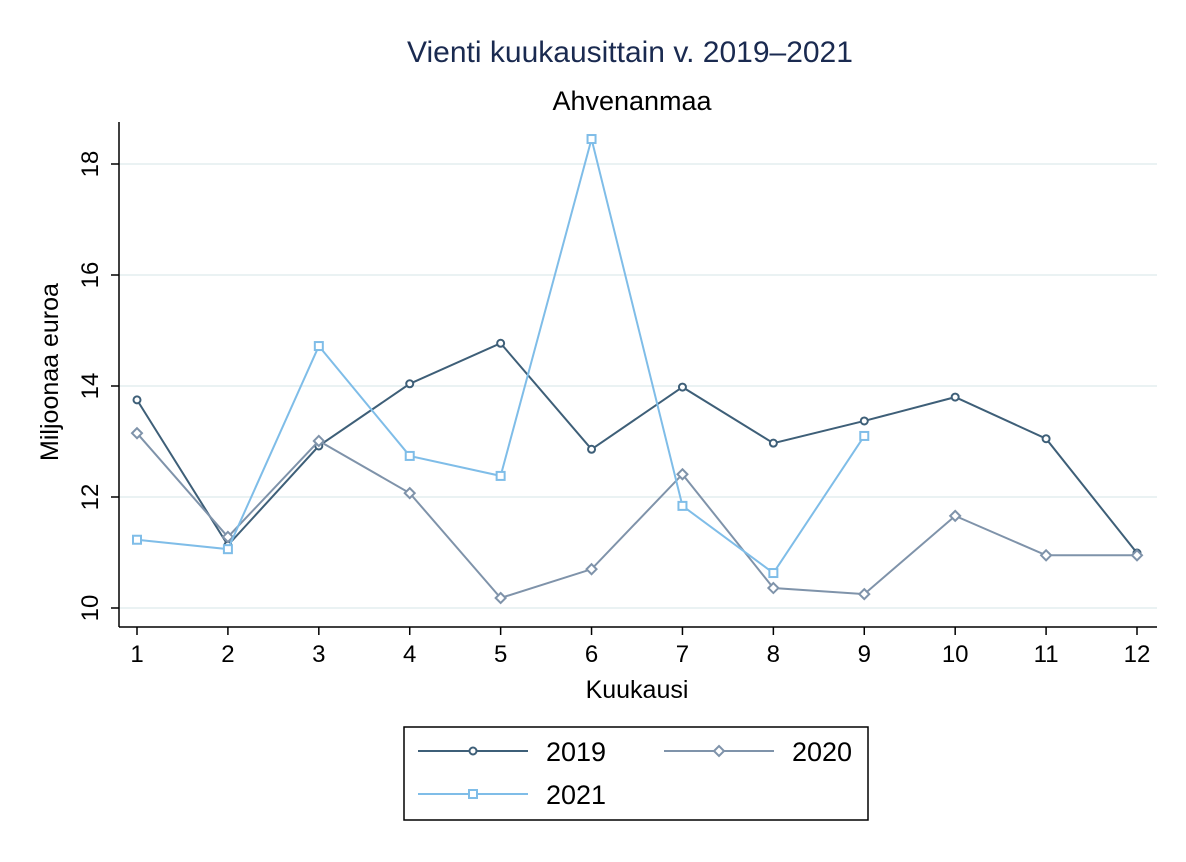 The image size is (1186, 862). Describe the element at coordinates (50, 372) in the screenshot. I see `y-axis-label: Miljoonaa euroa` at that location.